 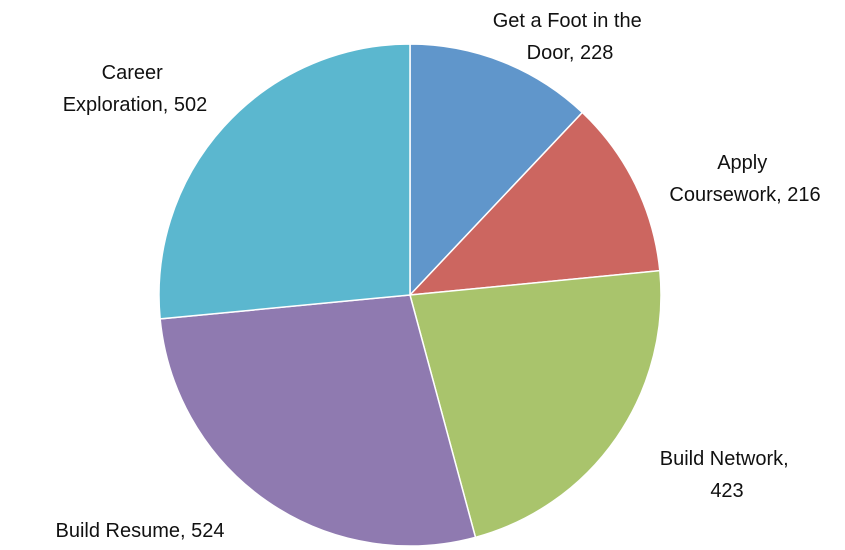 What do you see at coordinates (135, 73) in the screenshot?
I see `label-line: Career` at bounding box center [135, 73].